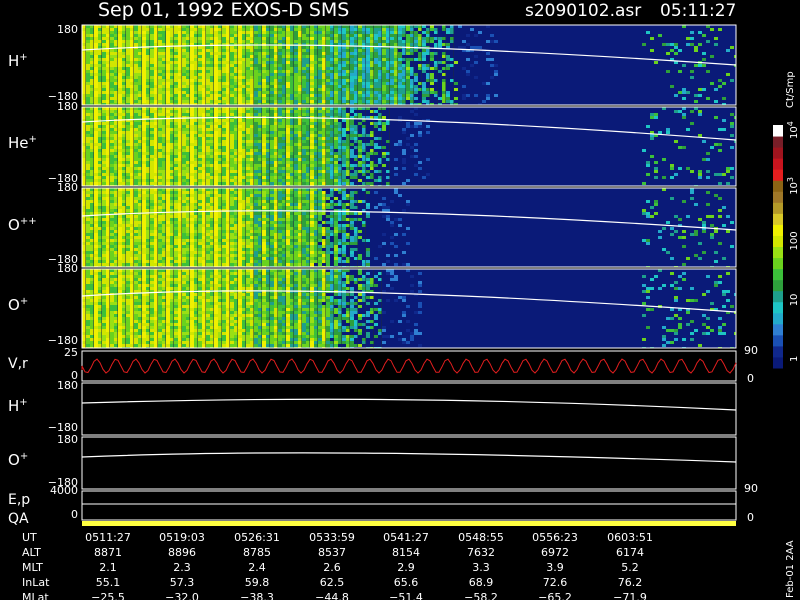 The width and height of the screenshot is (800, 600). I want to click on heatmap-gap, so click(181, 146).